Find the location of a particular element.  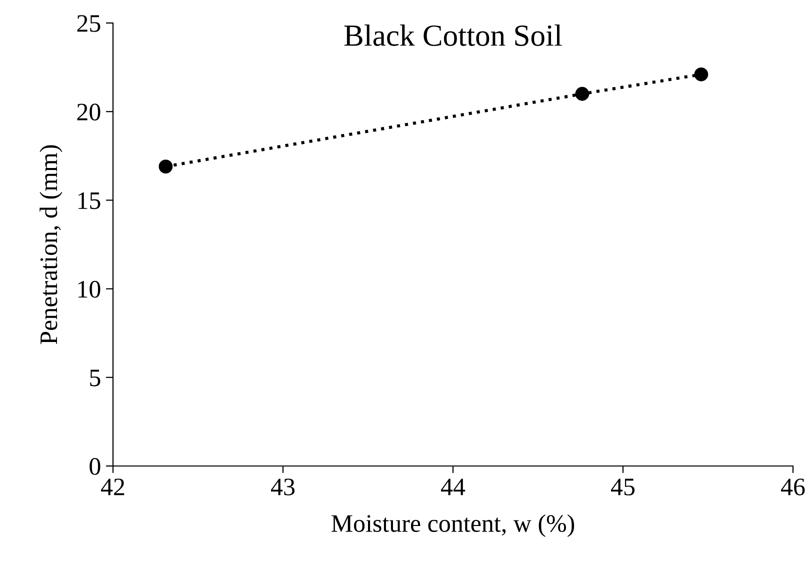

x-tick-label: 43 is located at coordinates (282, 487).